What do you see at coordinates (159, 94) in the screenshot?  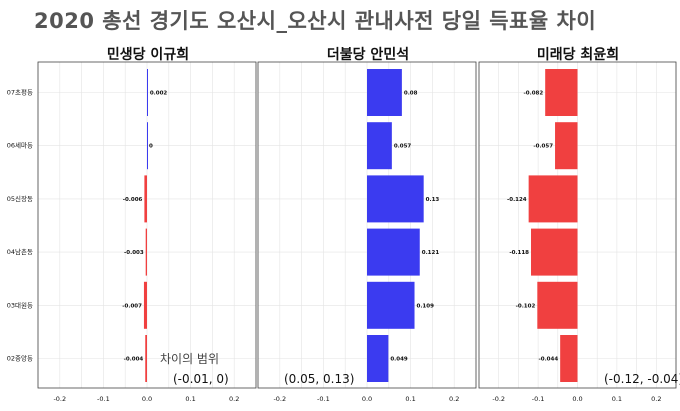 I see `data-label: 0.002` at bounding box center [159, 94].